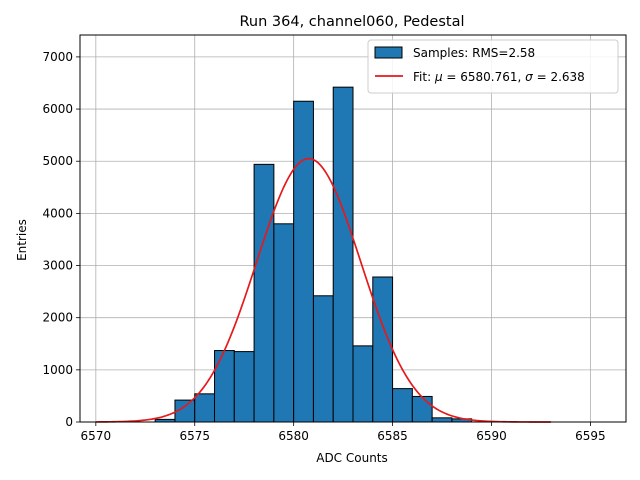  What do you see at coordinates (491, 436) in the screenshot?
I see `x-tick-label: 6590` at bounding box center [491, 436].